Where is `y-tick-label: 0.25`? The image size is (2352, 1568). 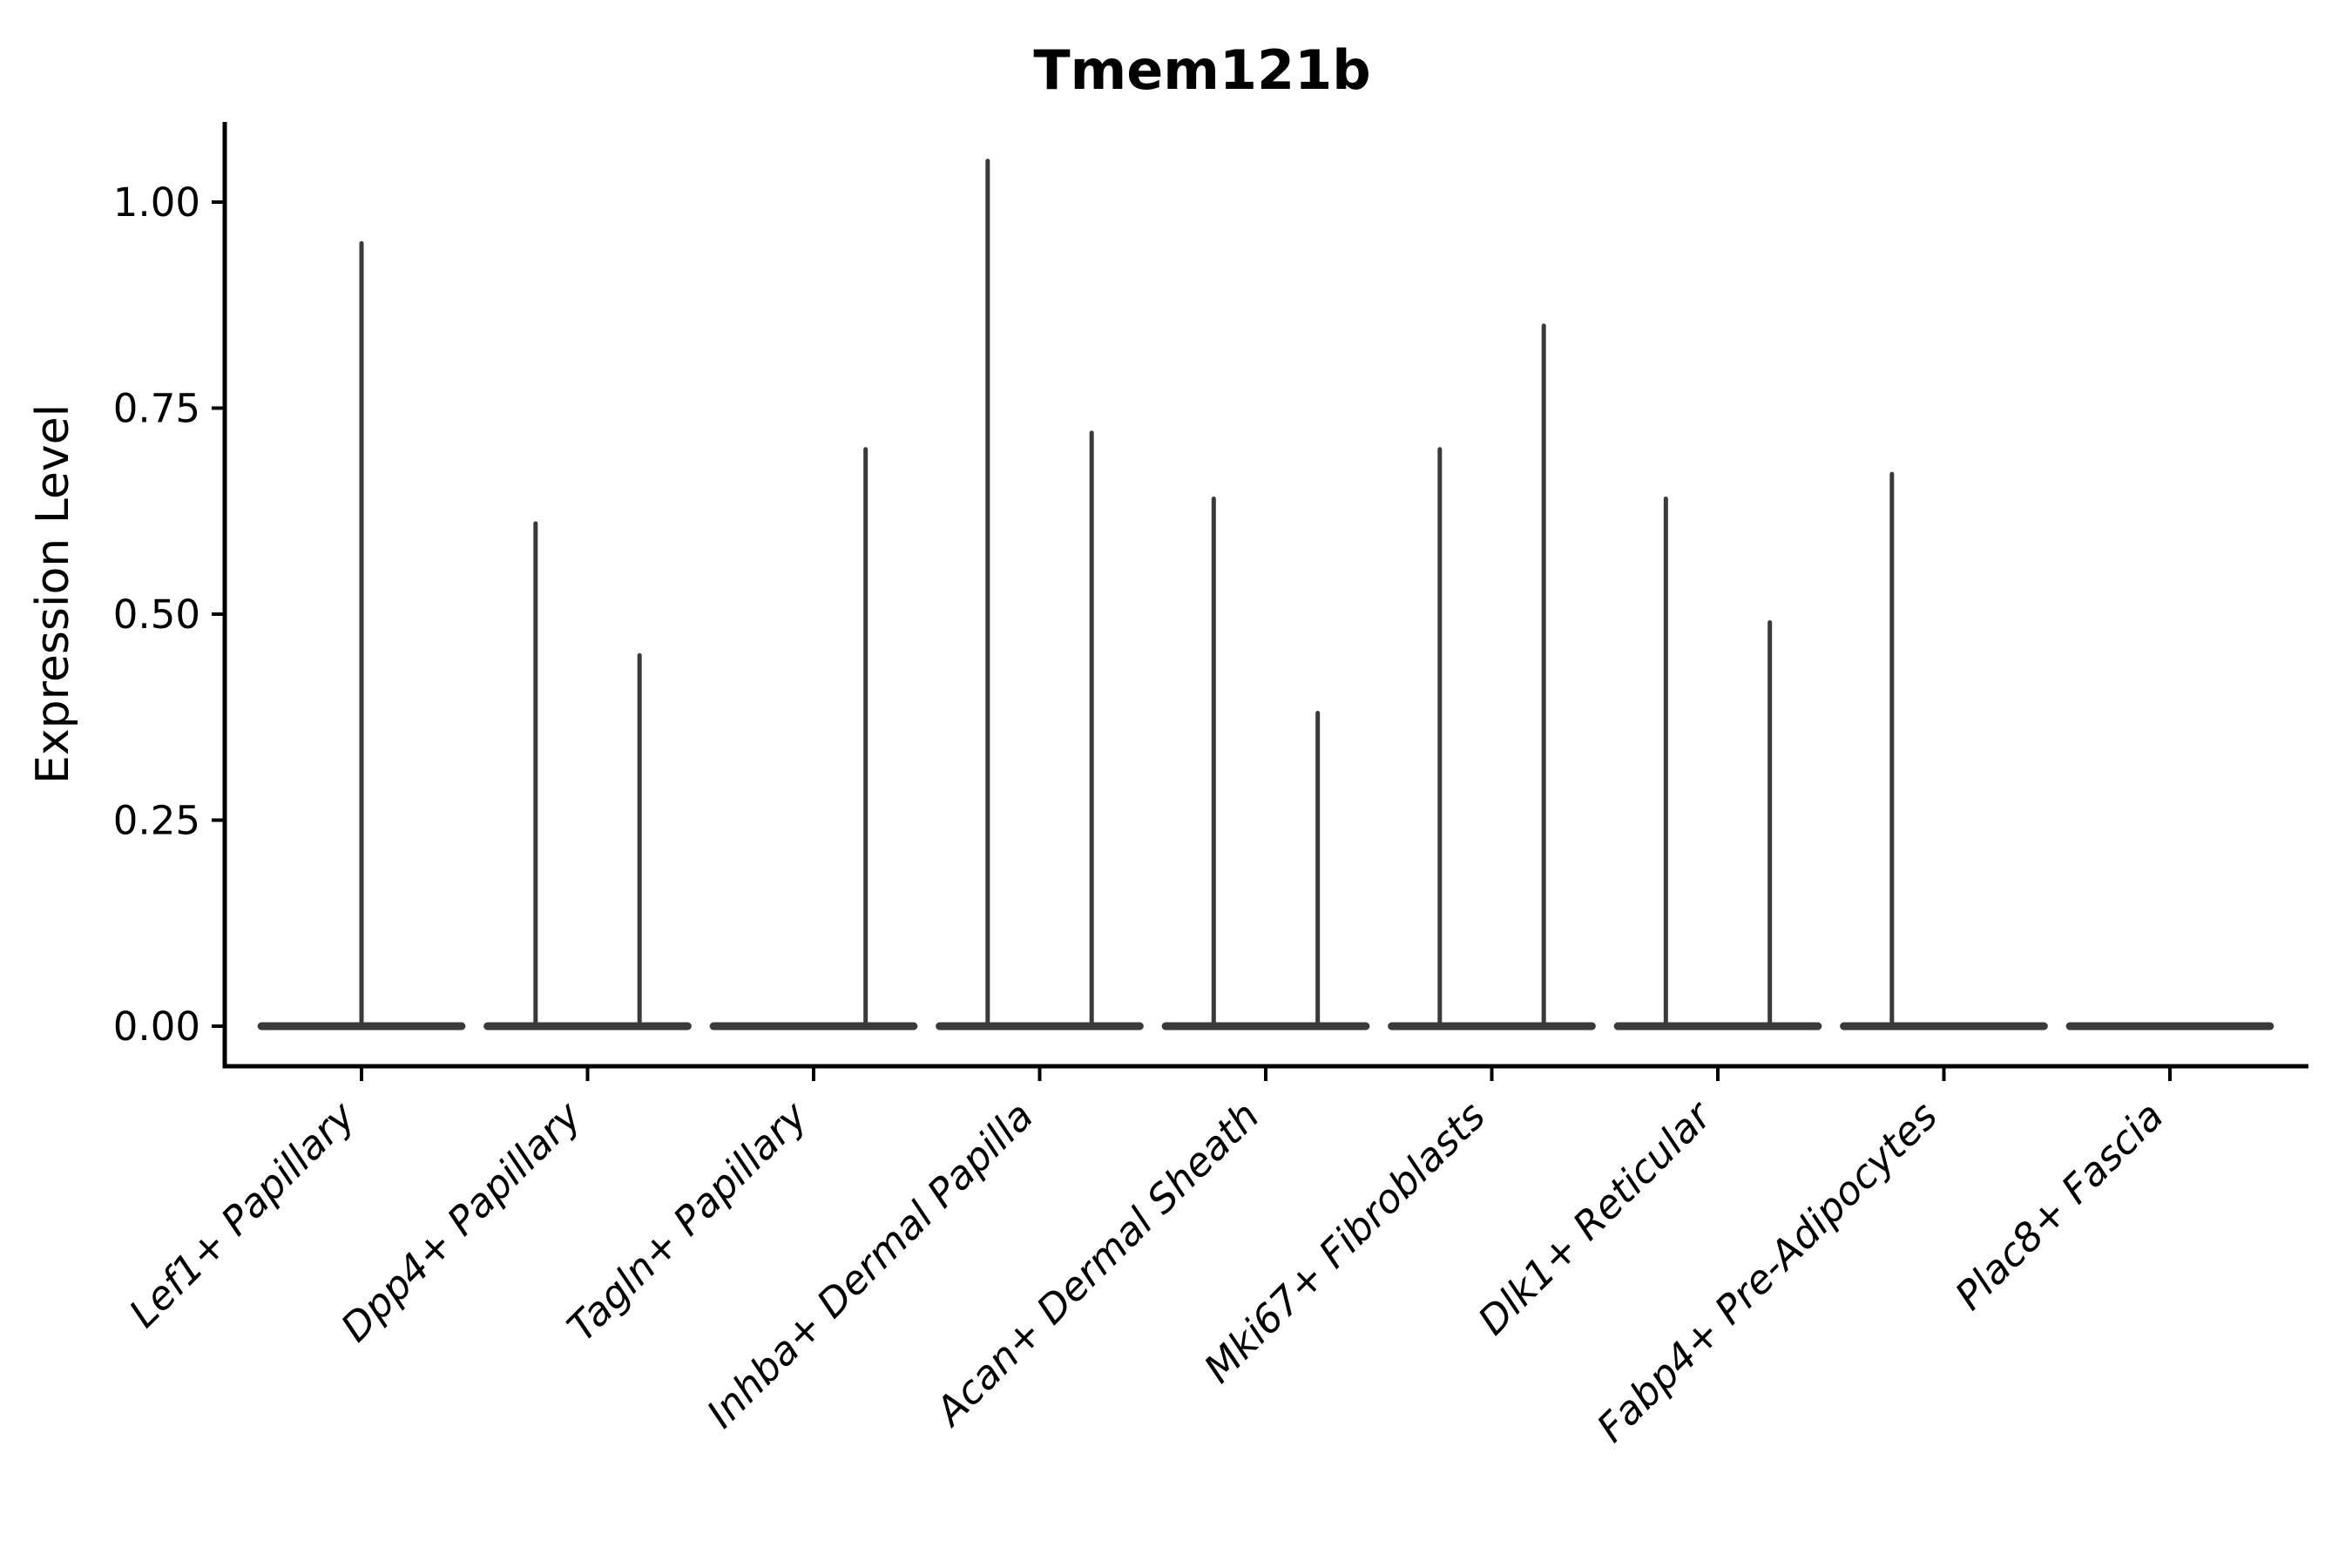
y-tick-label: 0.25 is located at coordinates (156, 821).